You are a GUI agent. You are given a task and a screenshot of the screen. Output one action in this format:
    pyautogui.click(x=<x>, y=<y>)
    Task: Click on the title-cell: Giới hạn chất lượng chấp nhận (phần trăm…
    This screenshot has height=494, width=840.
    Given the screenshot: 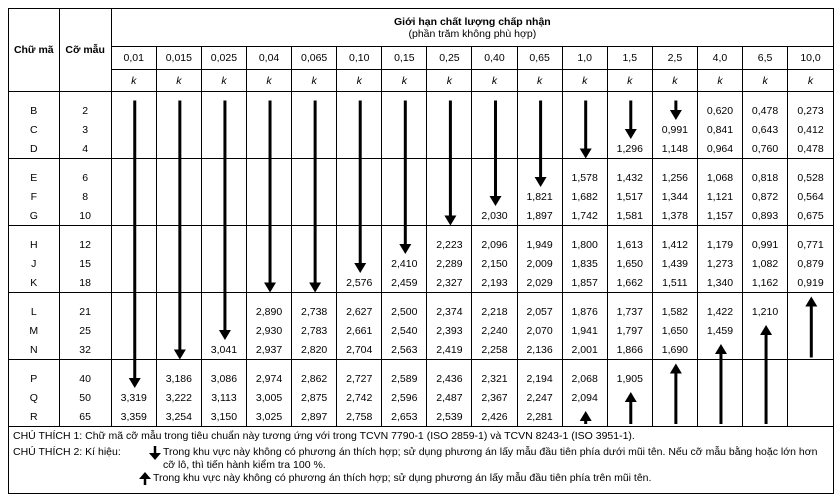 What is the action you would take?
    pyautogui.click(x=471, y=28)
    